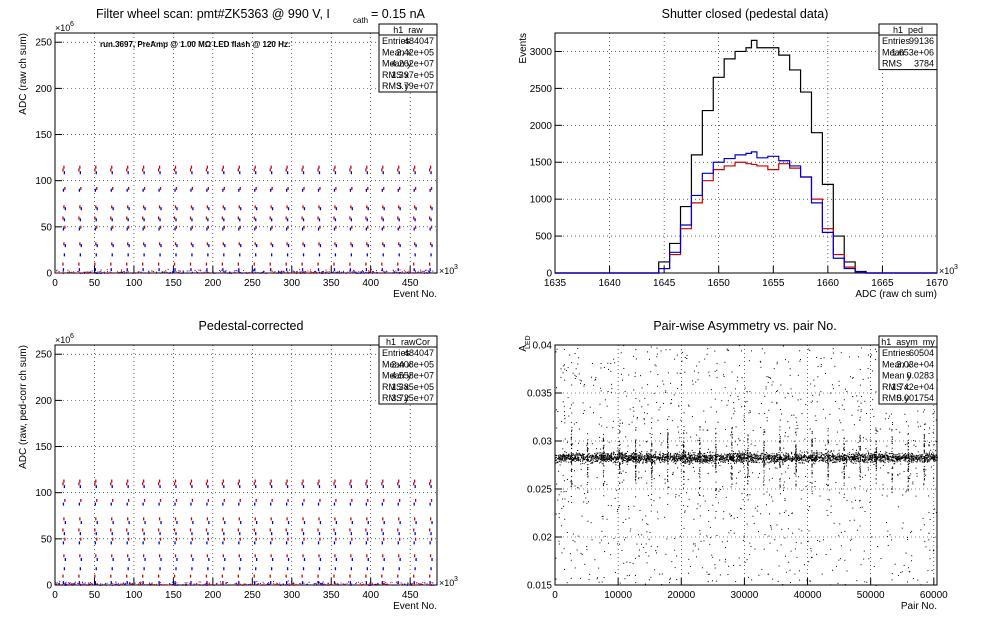 The image size is (996, 622). I want to click on stats-row-label: Mean, so click(893, 52).